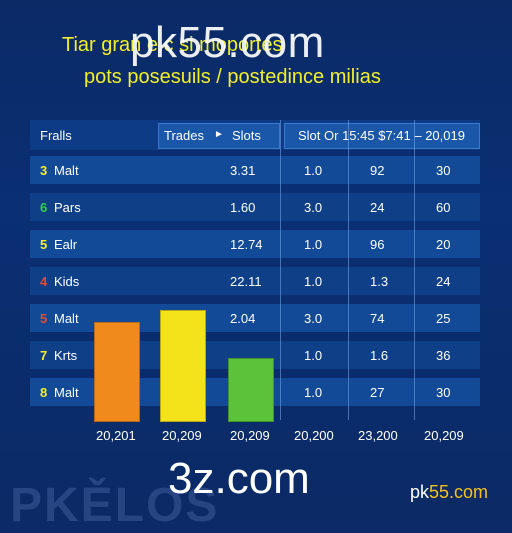 Image resolution: width=512 pixels, height=533 pixels. What do you see at coordinates (251, 390) in the screenshot?
I see `bar-green` at bounding box center [251, 390].